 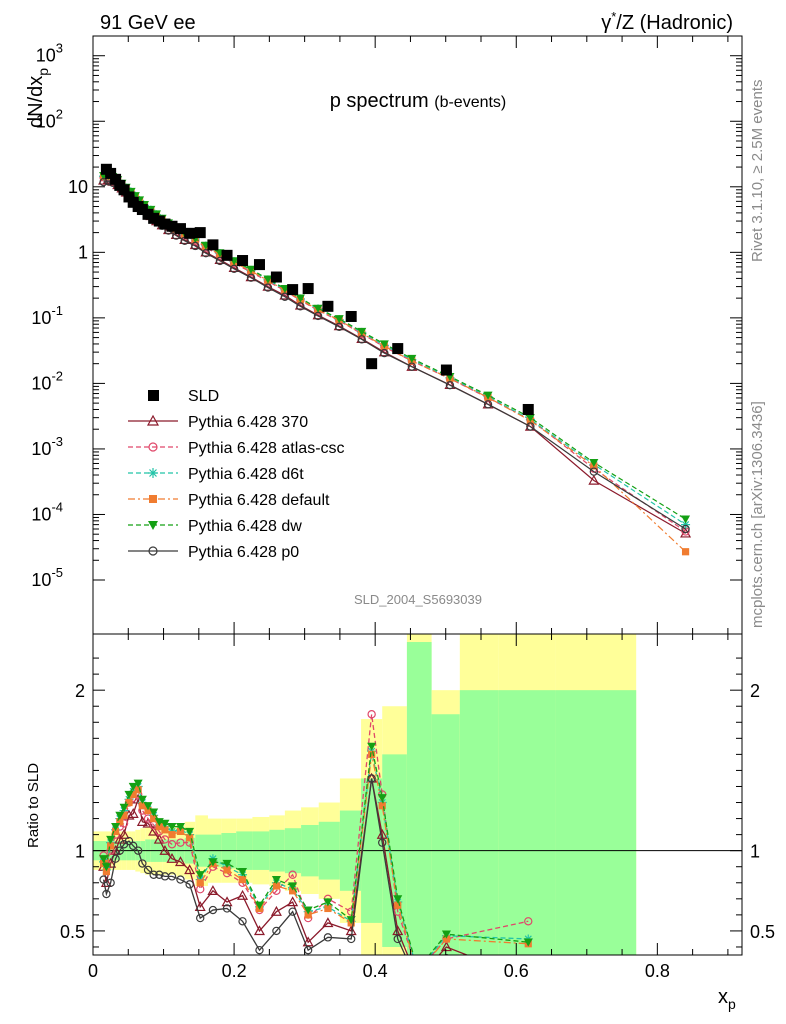 What do you see at coordinates (153, 395) in the screenshot?
I see `legend-marker-sld` at bounding box center [153, 395].